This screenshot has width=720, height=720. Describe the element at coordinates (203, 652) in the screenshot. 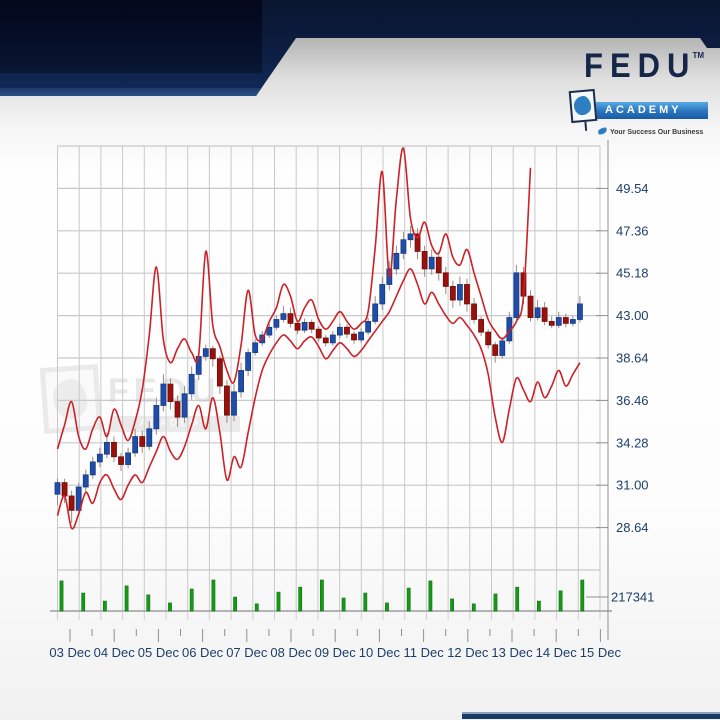

I see `date-tick-label: 06 Dec` at that location.